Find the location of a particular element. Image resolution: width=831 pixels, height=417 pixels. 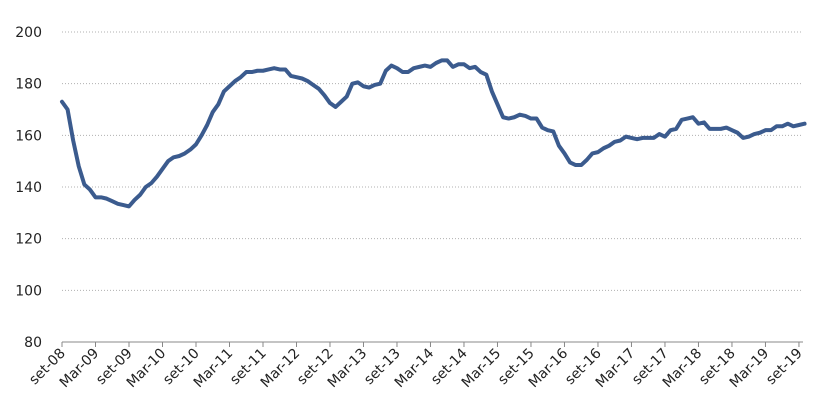

y-tick-label: 80 is located at coordinates (33, 343).